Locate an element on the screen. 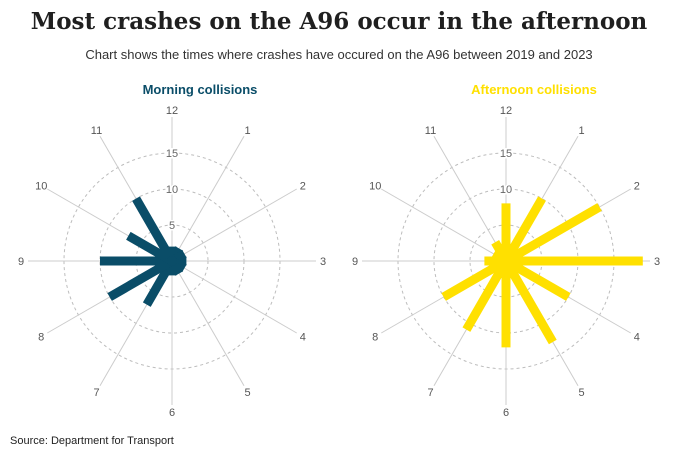  panel-title: Morning collisions is located at coordinates (200, 89).